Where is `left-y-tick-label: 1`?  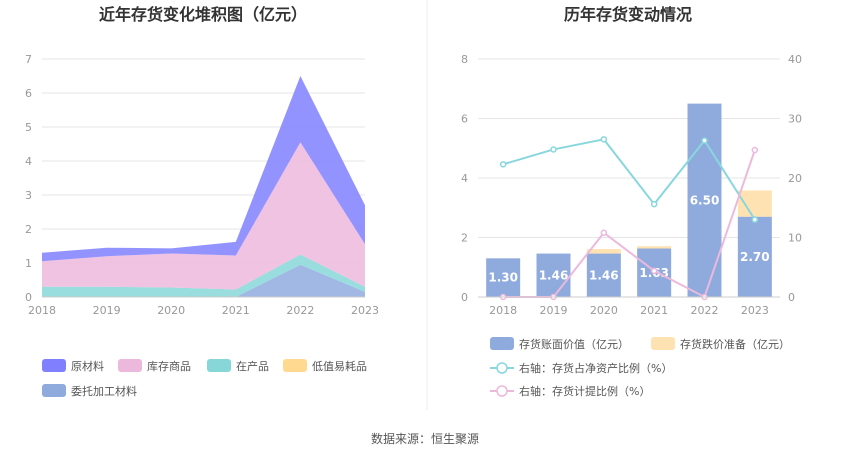
left-y-tick-label: 1 is located at coordinates (28, 263).